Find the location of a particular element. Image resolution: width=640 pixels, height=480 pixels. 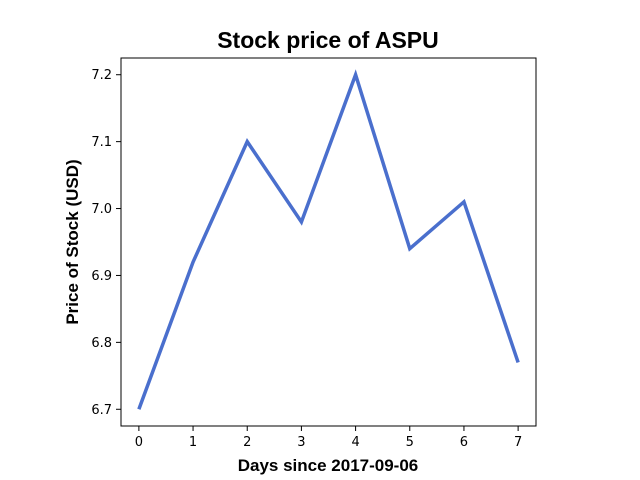

x-tick-label: 0 is located at coordinates (139, 442).